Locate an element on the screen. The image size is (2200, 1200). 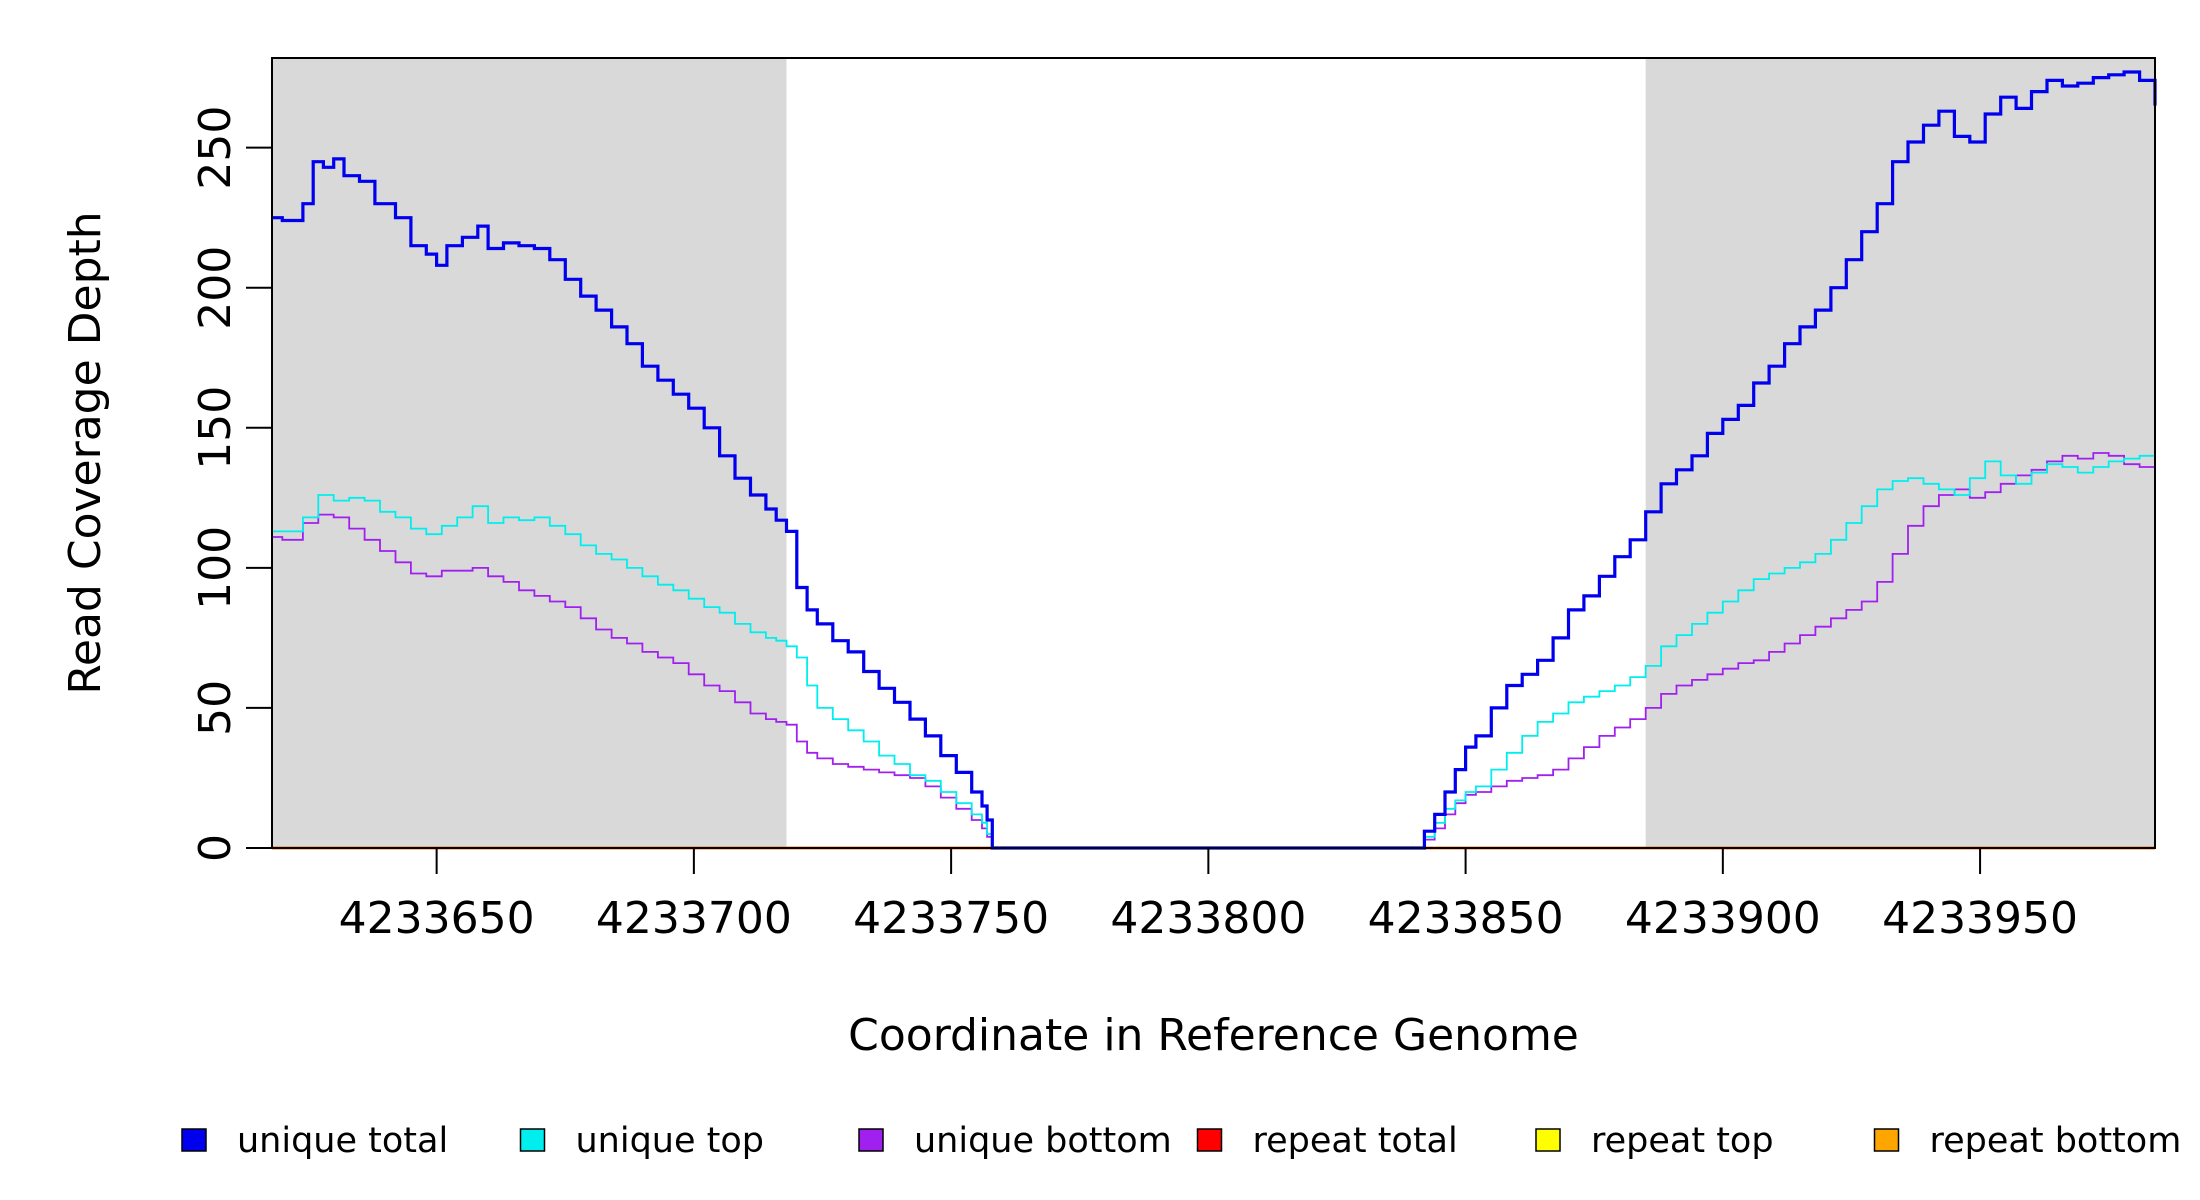
legend-swatch-unique-bottom is located at coordinates (871, 1140).